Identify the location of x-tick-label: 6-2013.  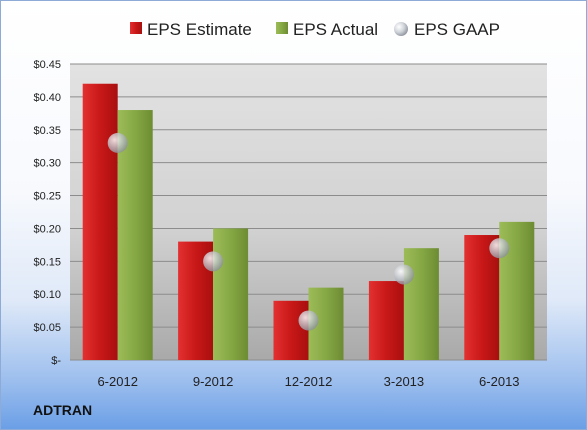
(499, 381).